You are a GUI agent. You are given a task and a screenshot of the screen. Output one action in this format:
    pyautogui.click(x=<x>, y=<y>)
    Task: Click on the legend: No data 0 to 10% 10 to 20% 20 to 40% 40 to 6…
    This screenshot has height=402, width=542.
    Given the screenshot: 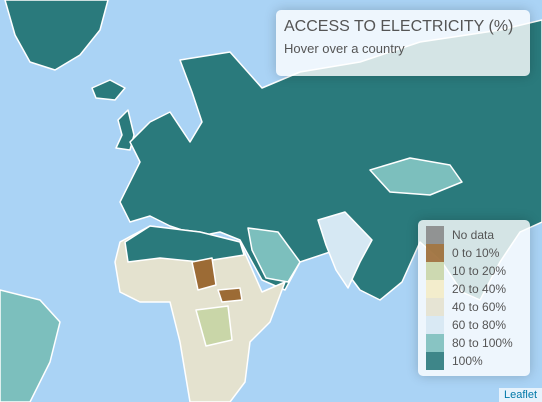 What is the action you would take?
    pyautogui.click(x=474, y=298)
    